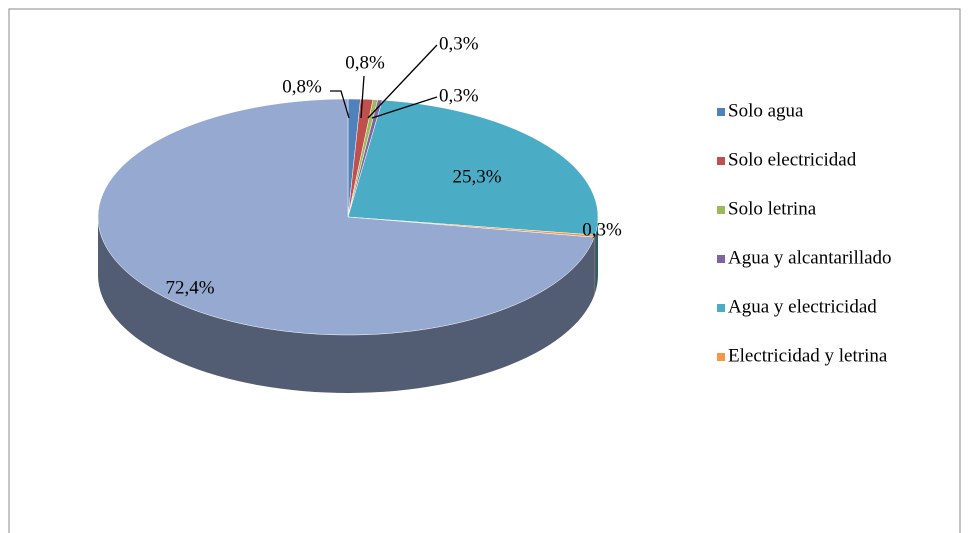  Describe the element at coordinates (802, 306) in the screenshot. I see `legend-label: Agua y electricidad` at that location.